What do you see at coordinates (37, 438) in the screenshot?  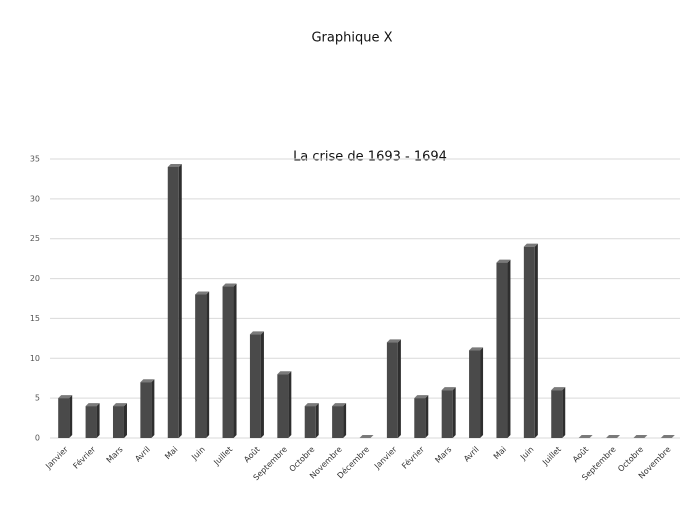 I see `y-tick-label: 0` at bounding box center [37, 438].